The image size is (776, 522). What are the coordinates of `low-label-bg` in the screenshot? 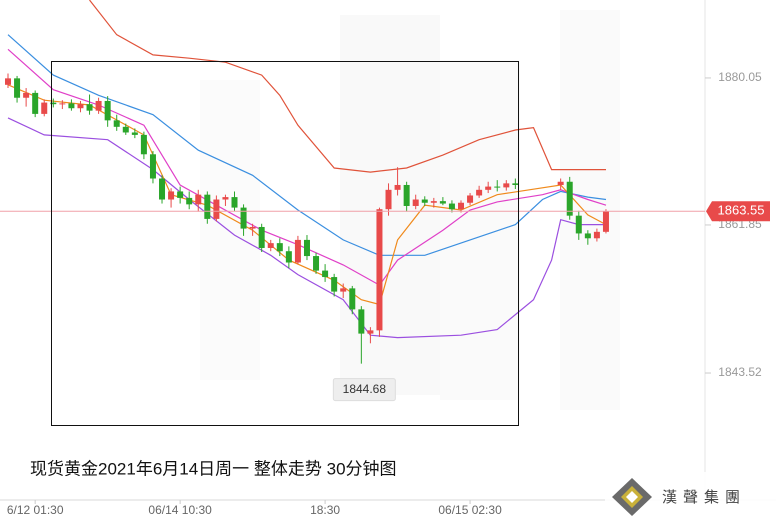 It's located at (364, 390).